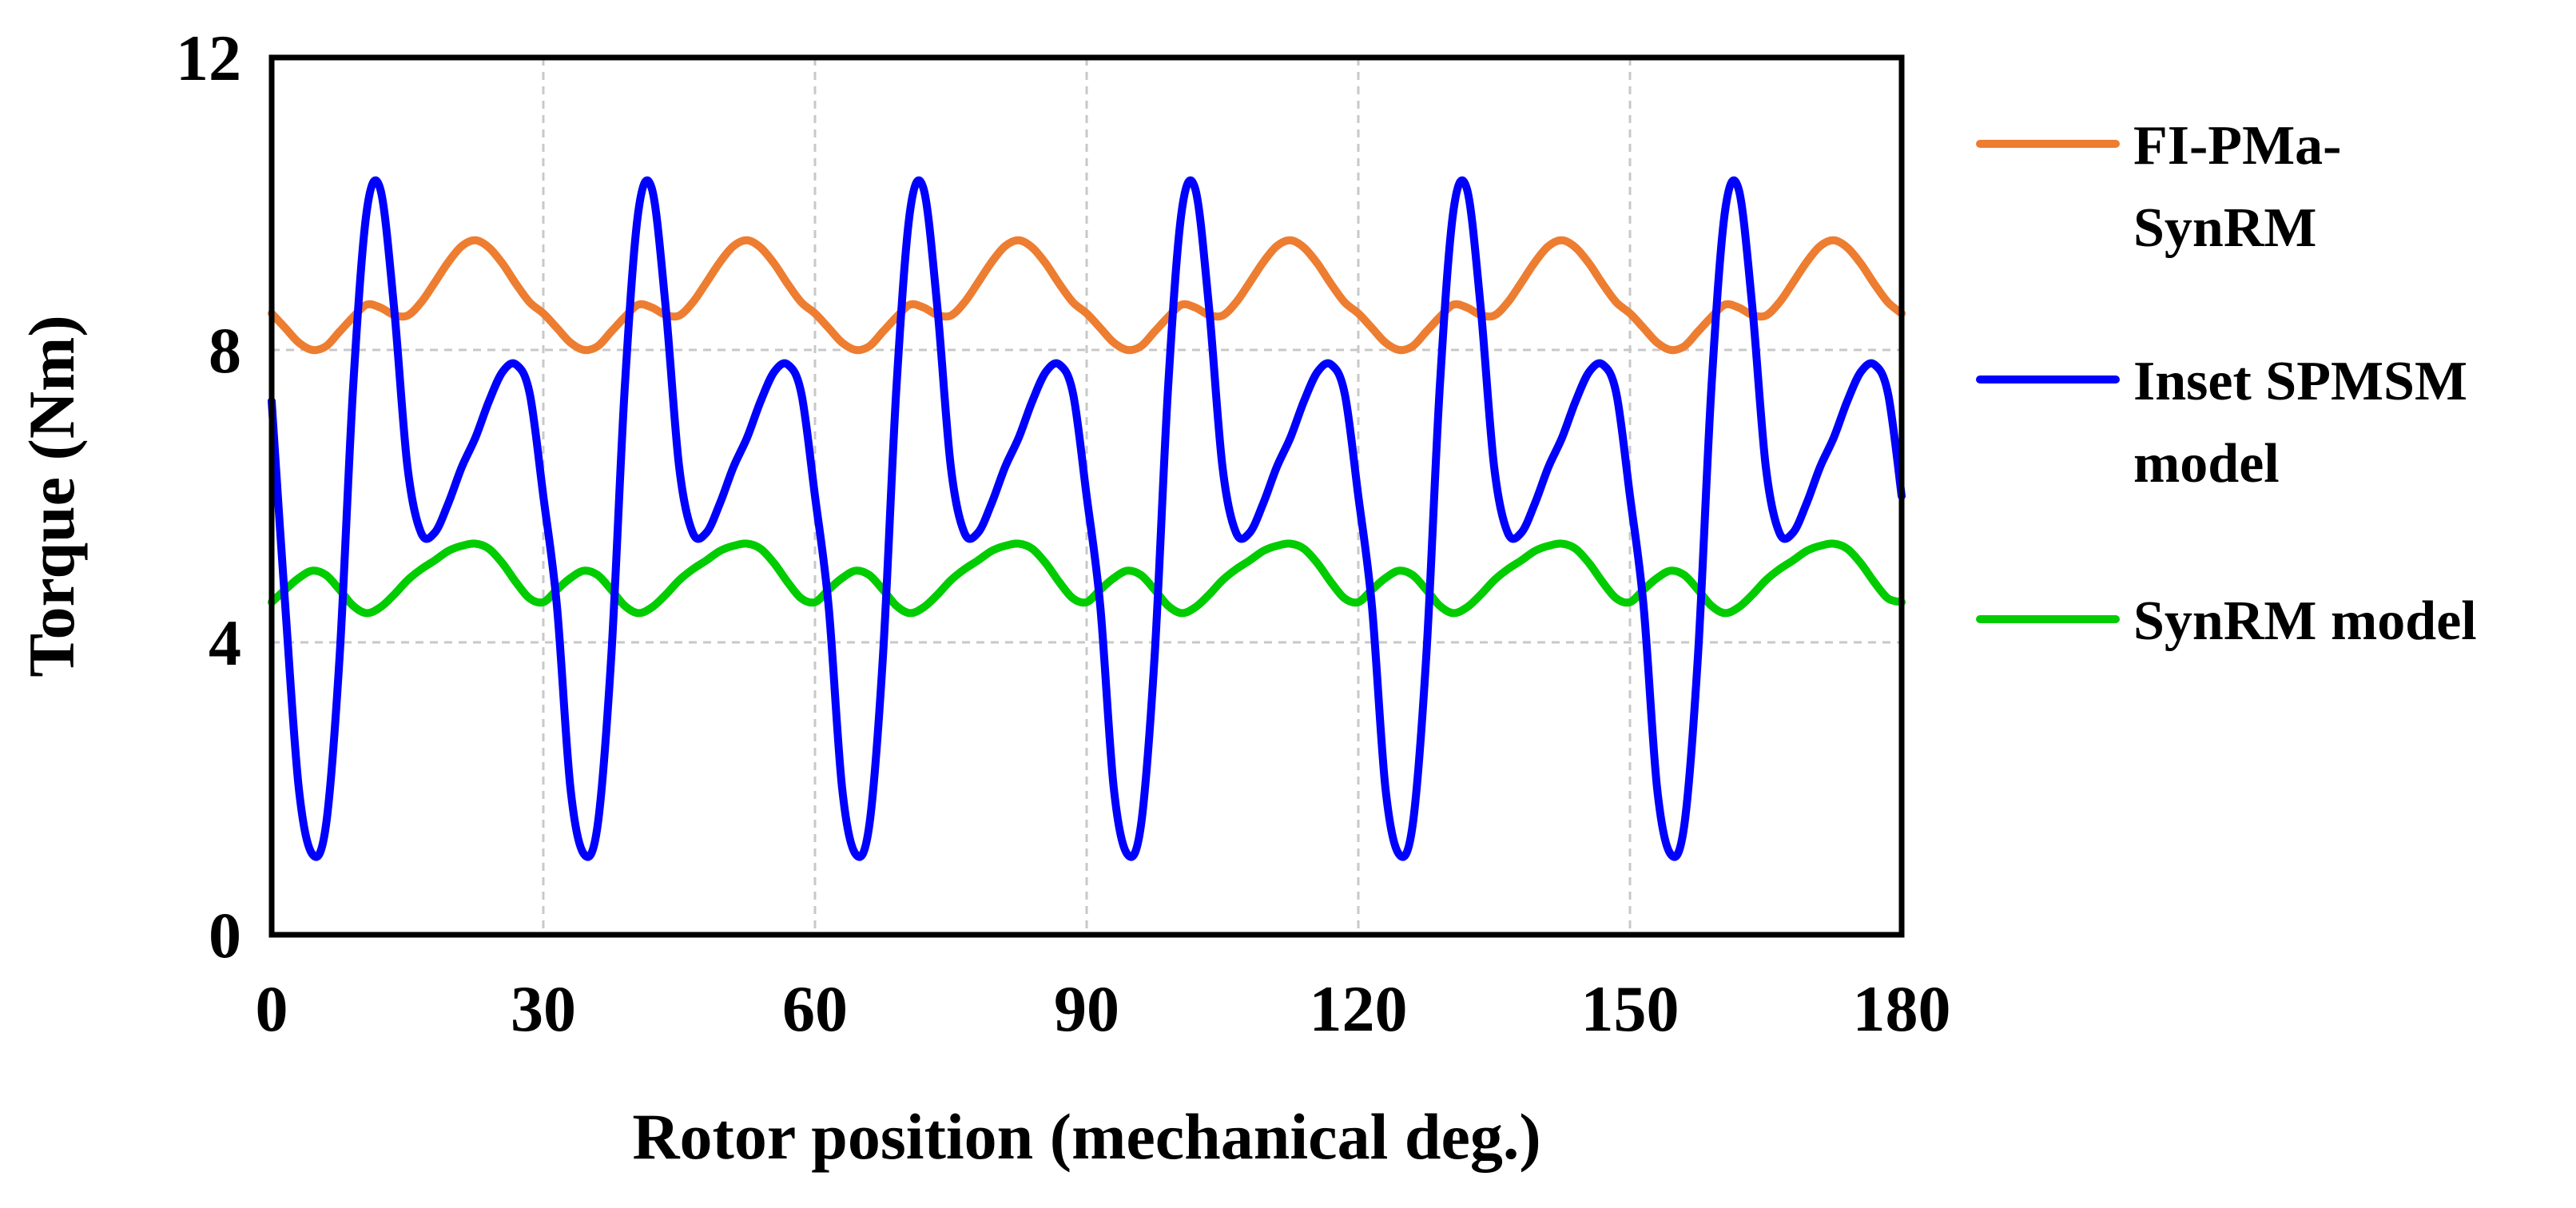 This screenshot has height=1208, width=2576. Describe the element at coordinates (225, 642) in the screenshot. I see `y-tick-label: 4` at that location.